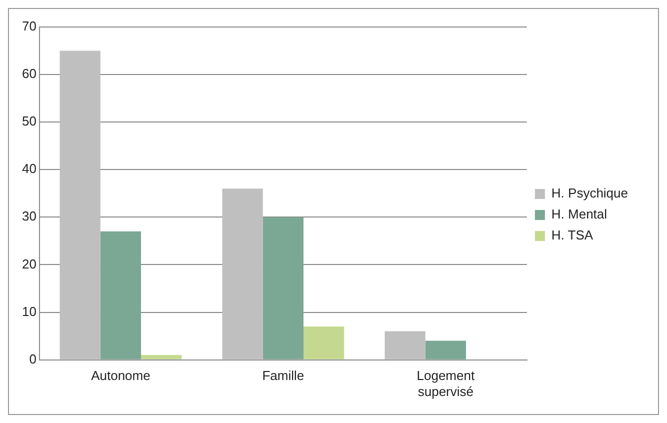 Image resolution: width=667 pixels, height=423 pixels. Describe the element at coordinates (445, 383) in the screenshot. I see `x-tick-label: Logement supervisé` at that location.